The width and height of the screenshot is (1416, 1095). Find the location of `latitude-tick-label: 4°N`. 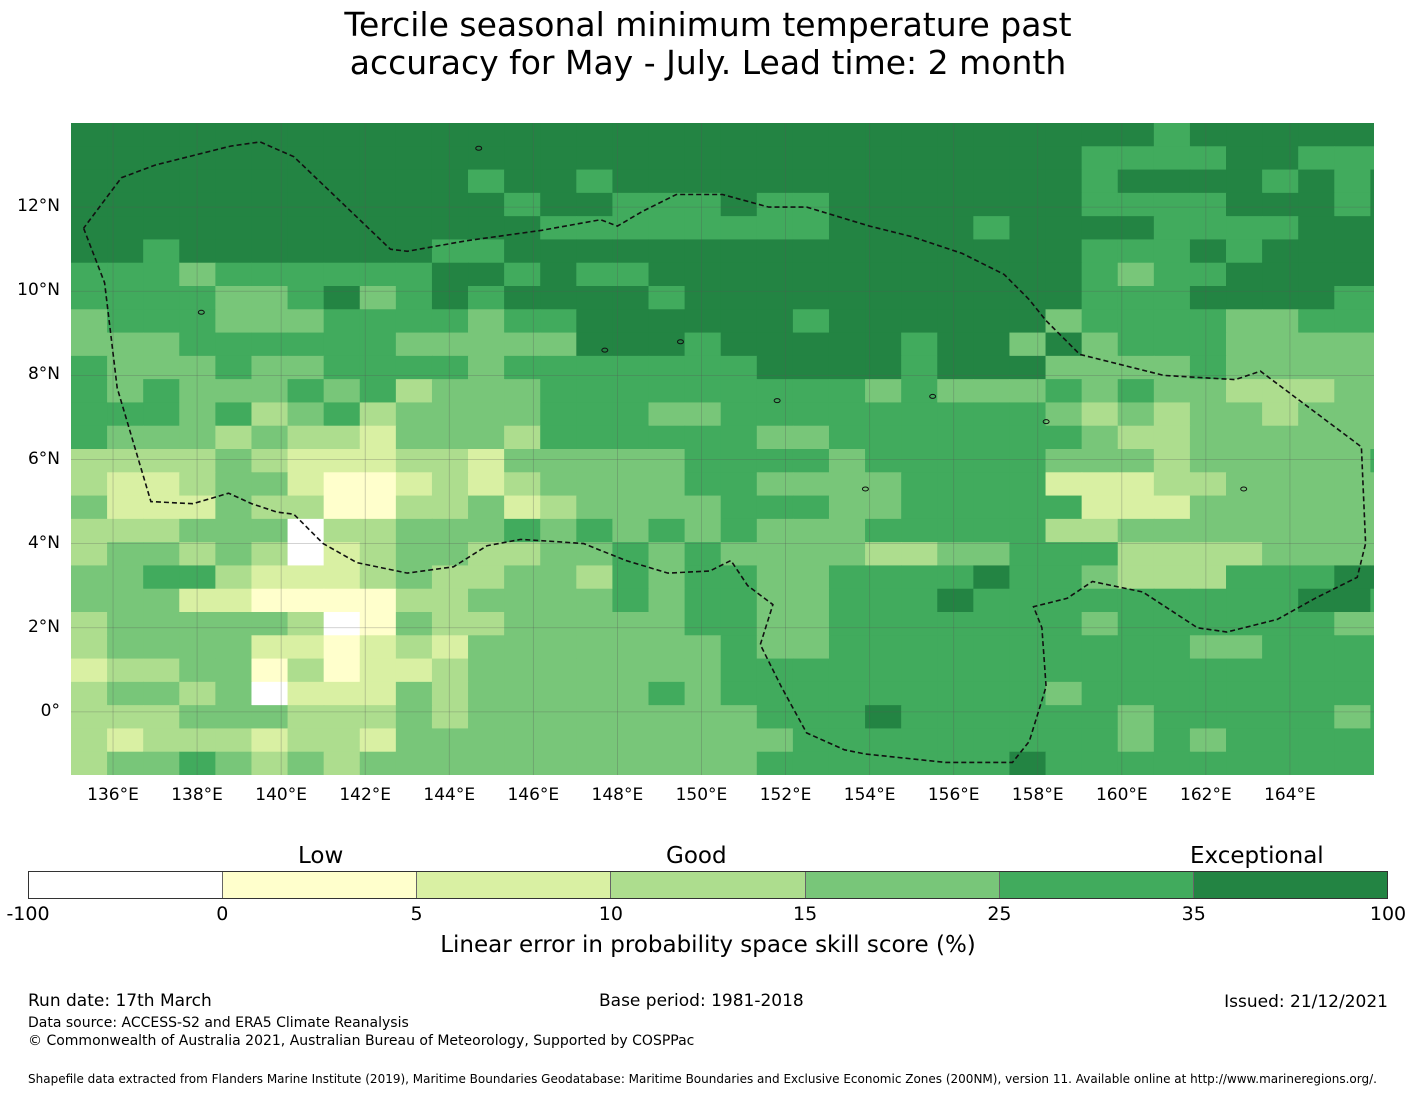

latitude-tick-label: 4°N is located at coordinates (43, 542).